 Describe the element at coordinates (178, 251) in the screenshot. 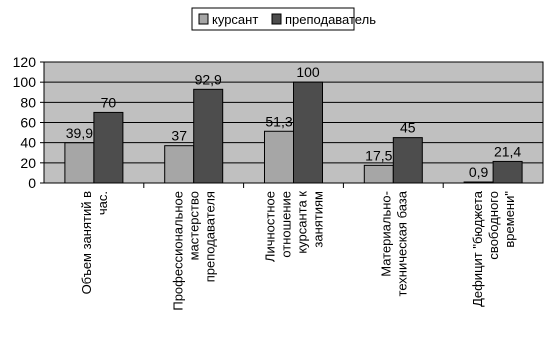

I see `x-category-label-line: Профессиональное` at that location.